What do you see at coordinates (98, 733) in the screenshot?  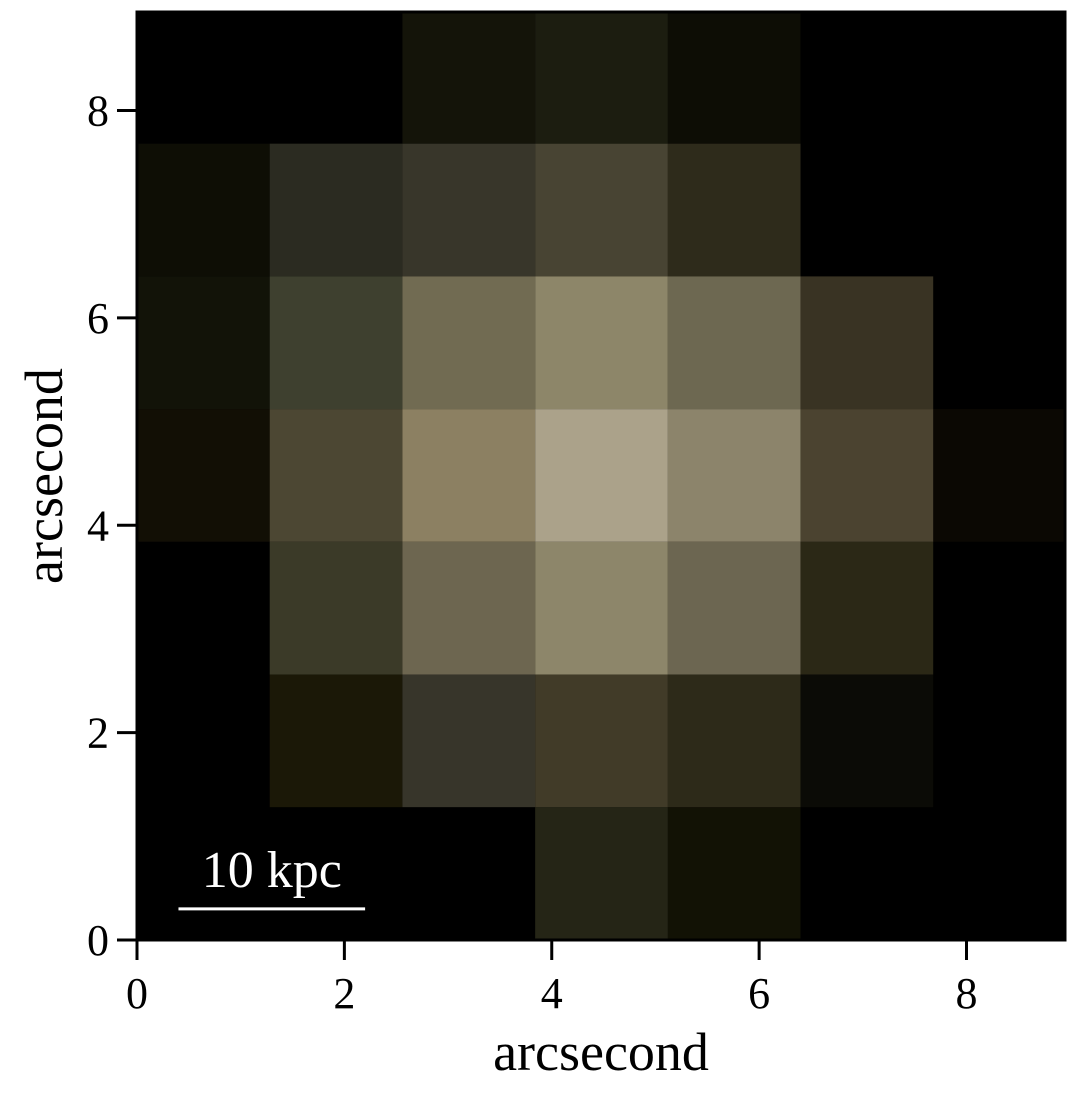 I see `y-tick-label: 2` at bounding box center [98, 733].